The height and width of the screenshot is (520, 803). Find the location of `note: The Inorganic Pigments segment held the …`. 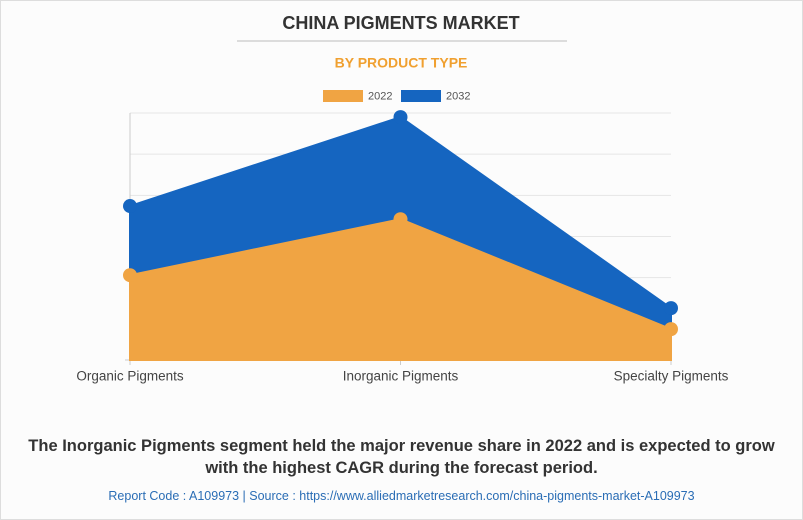

note: The Inorganic Pigments segment held the … is located at coordinates (401, 457).